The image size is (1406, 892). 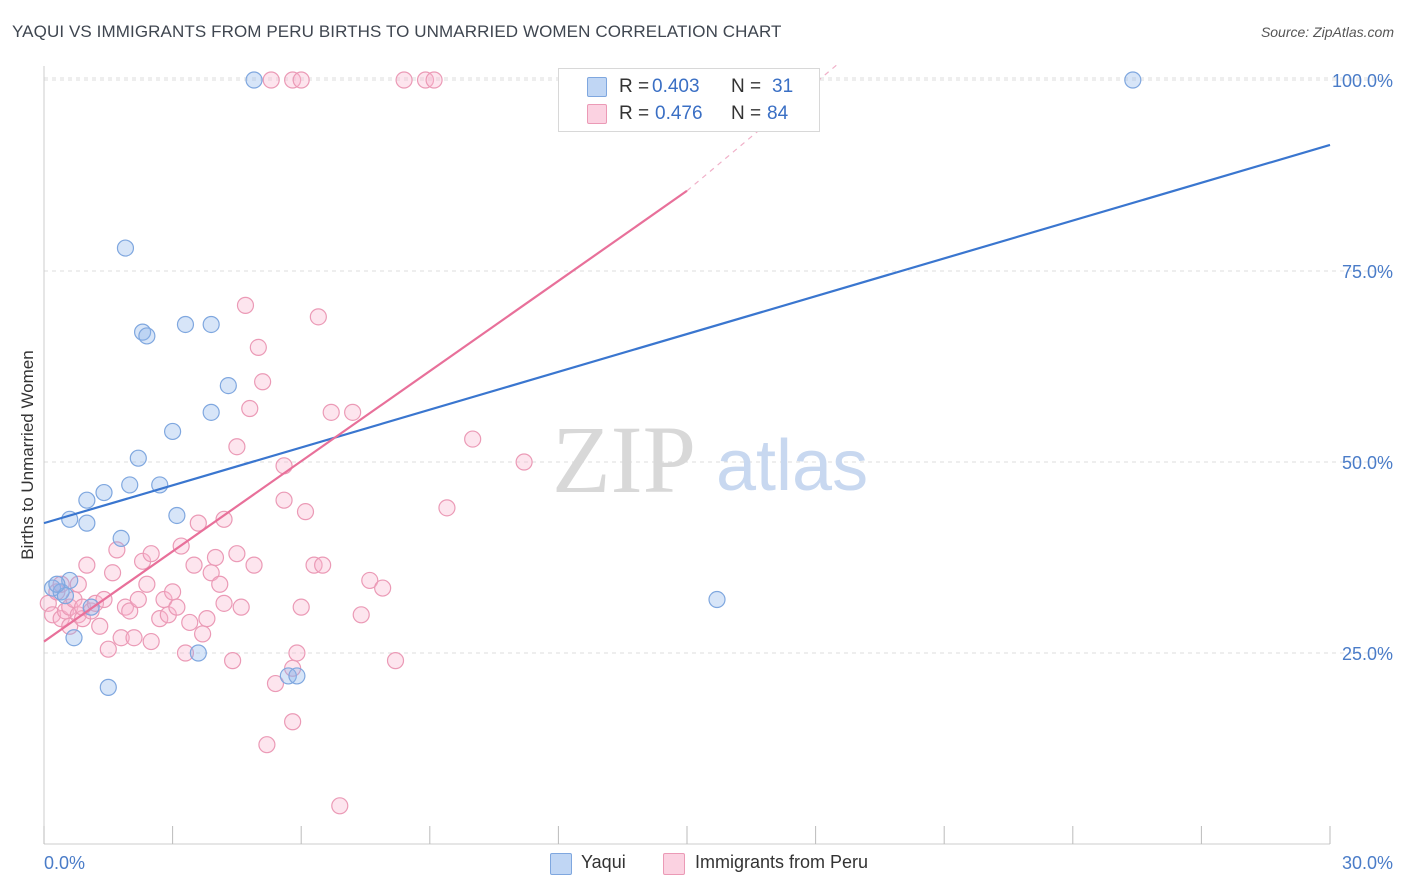 I want to click on bottom-legend-swatch-peru, so click(x=674, y=864).